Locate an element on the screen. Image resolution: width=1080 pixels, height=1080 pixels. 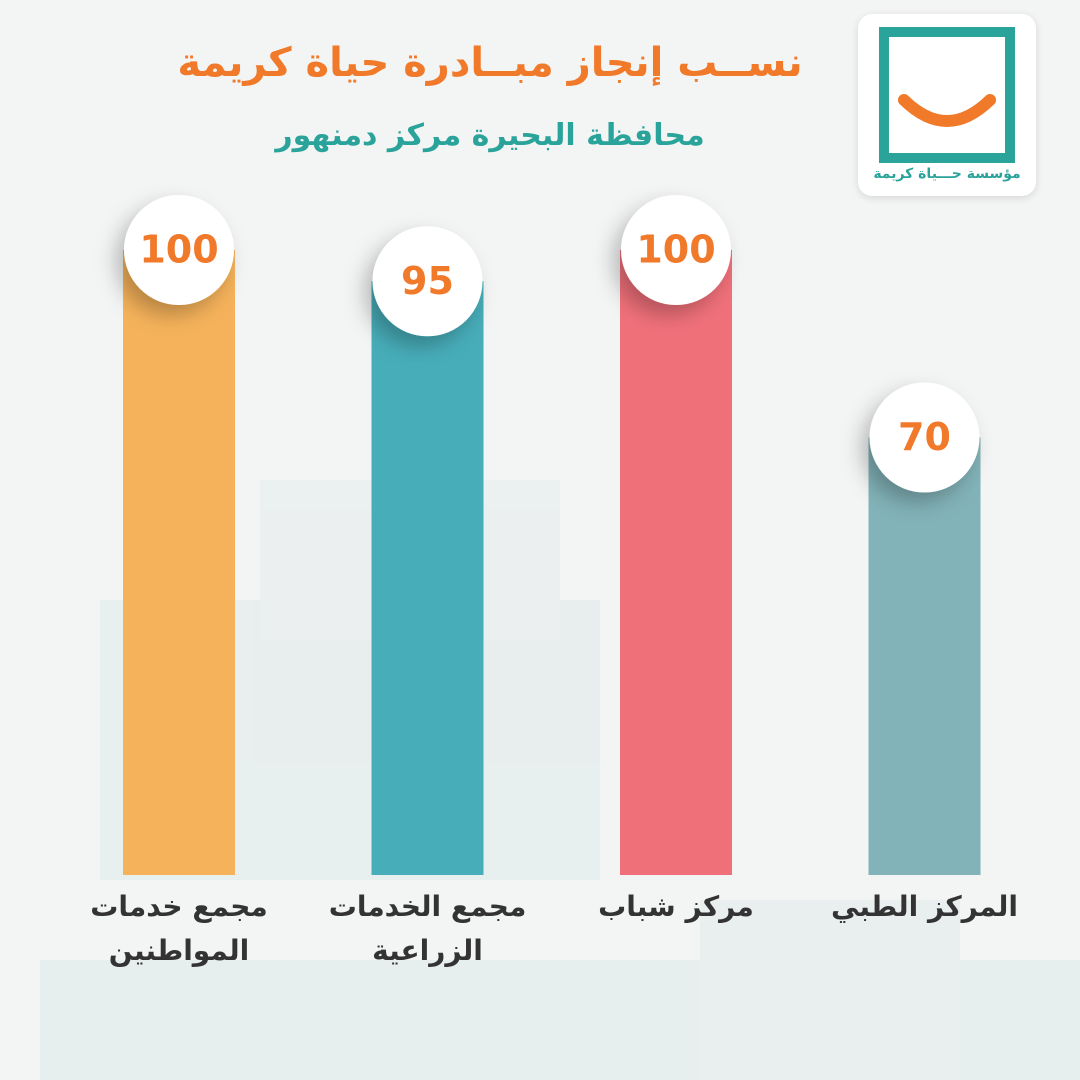
category-label: مركز شباب is located at coordinates (676, 906).